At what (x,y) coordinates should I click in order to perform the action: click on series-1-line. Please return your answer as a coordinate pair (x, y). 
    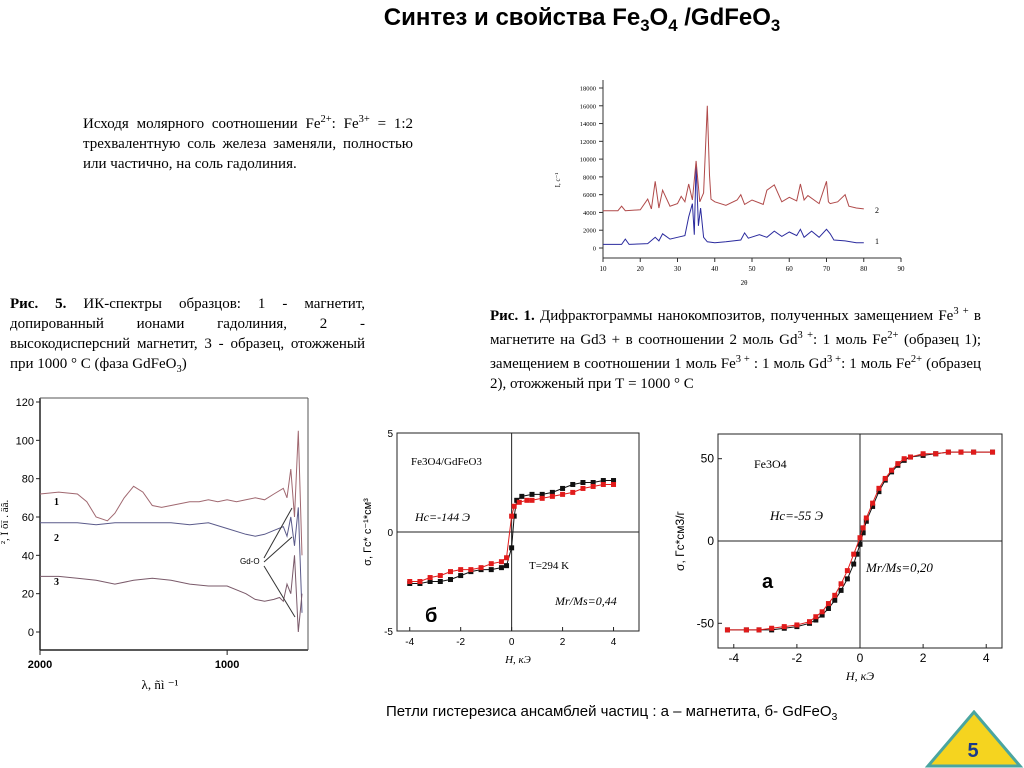
    Looking at the image, I should click on (733, 204).